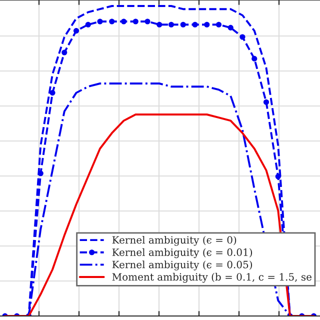 This screenshot has width=320, height=320. What do you see at coordinates (182, 253) in the screenshot?
I see `legend-label: Kernel ambiguity (ϵ = 0.01)` at bounding box center [182, 253].